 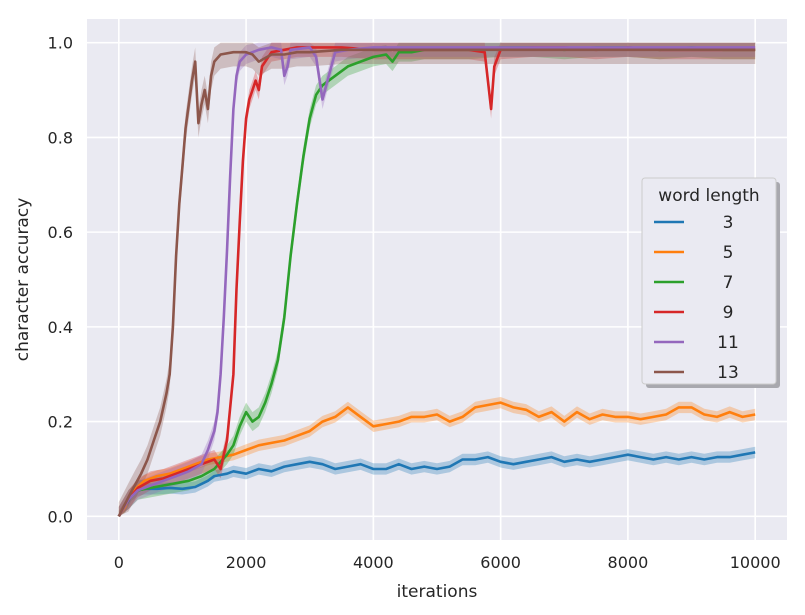 I want to click on series-3-line, so click(x=436, y=484).